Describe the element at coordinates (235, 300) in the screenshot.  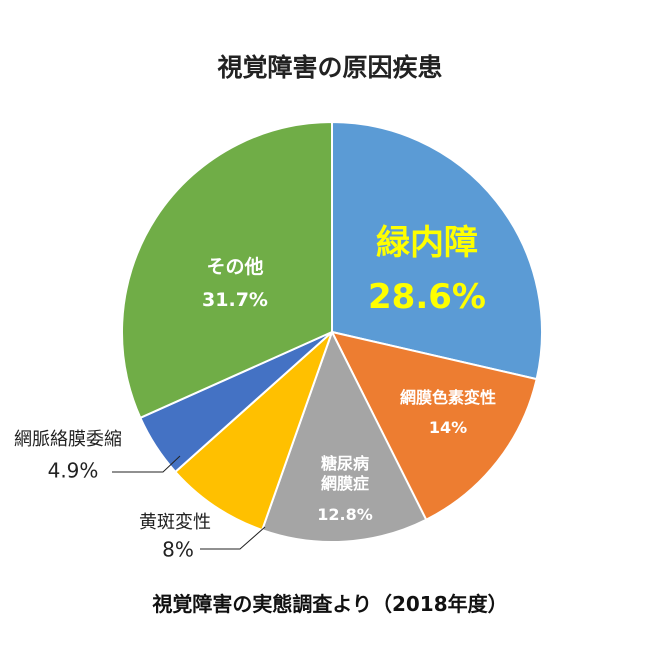
I see `value-label: 31.7%` at that location.